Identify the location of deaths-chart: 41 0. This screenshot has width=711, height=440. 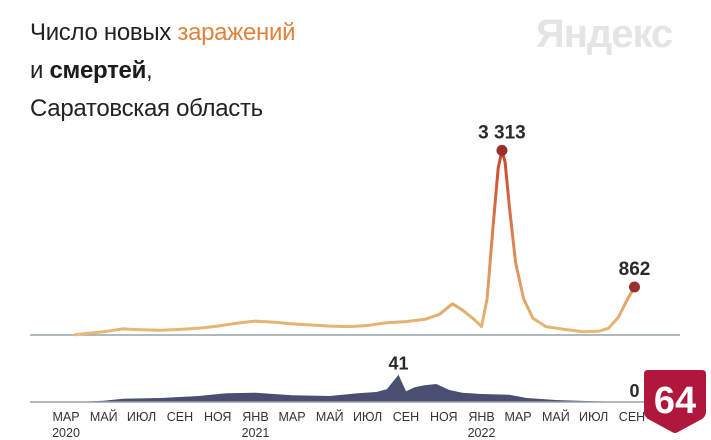
(355, 378).